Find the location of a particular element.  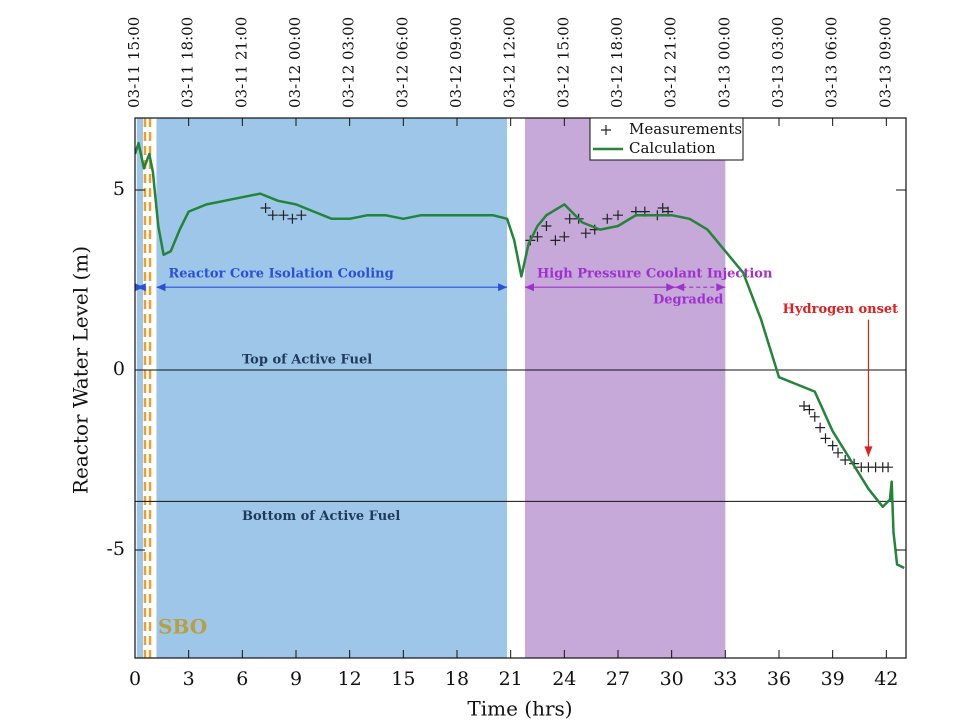

span-label: High Pressure Coolant Injection is located at coordinates (655, 274).